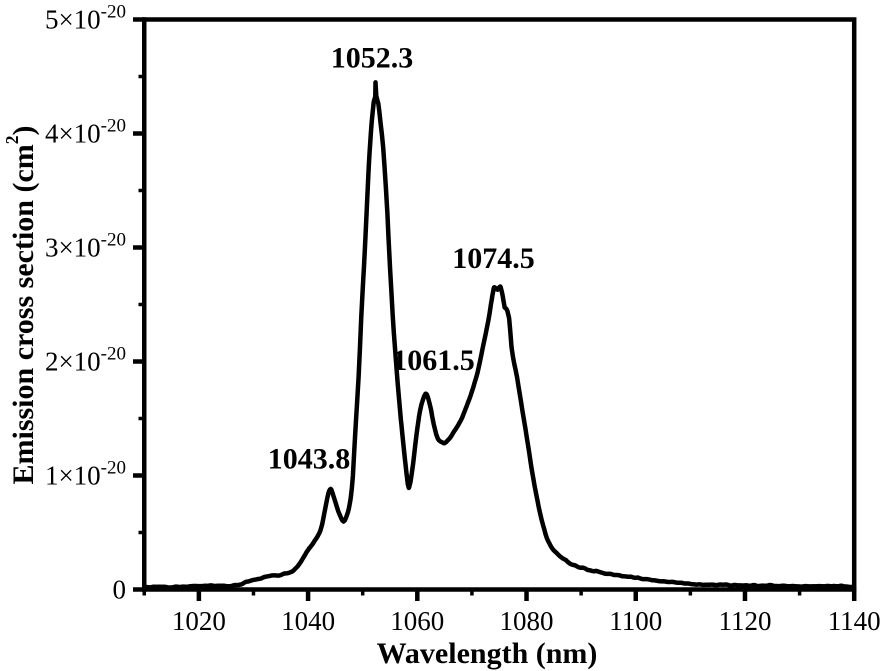 The height and width of the screenshot is (671, 882). What do you see at coordinates (85, 474) in the screenshot?
I see `svg-text: 1×10⁻²⁰` at bounding box center [85, 474].